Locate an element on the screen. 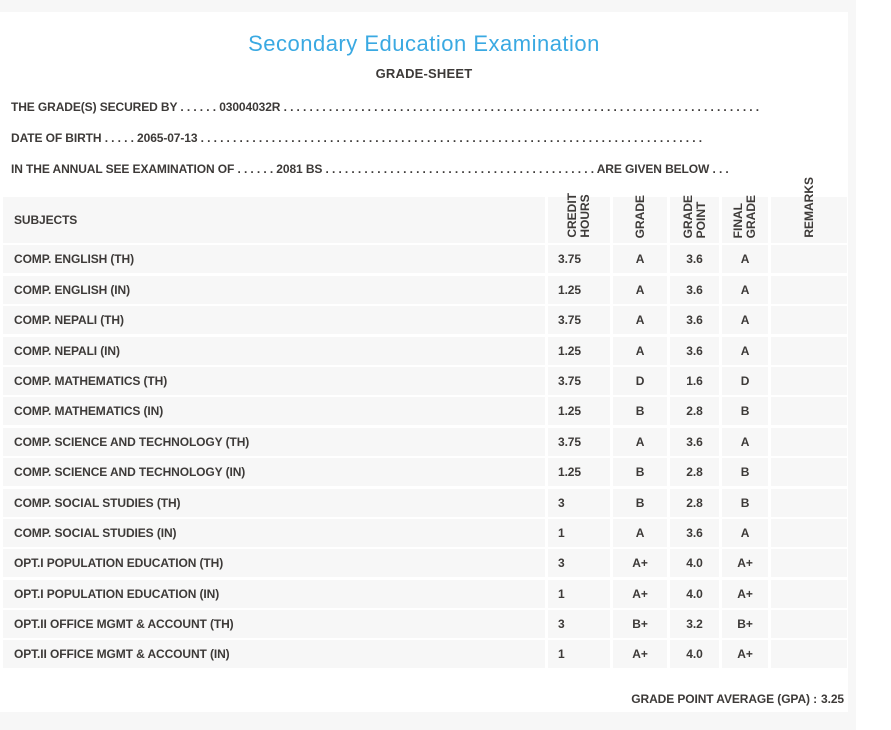 The width and height of the screenshot is (891, 730). subject-cell: COMP. ENGLISH (IN) is located at coordinates (274, 289).